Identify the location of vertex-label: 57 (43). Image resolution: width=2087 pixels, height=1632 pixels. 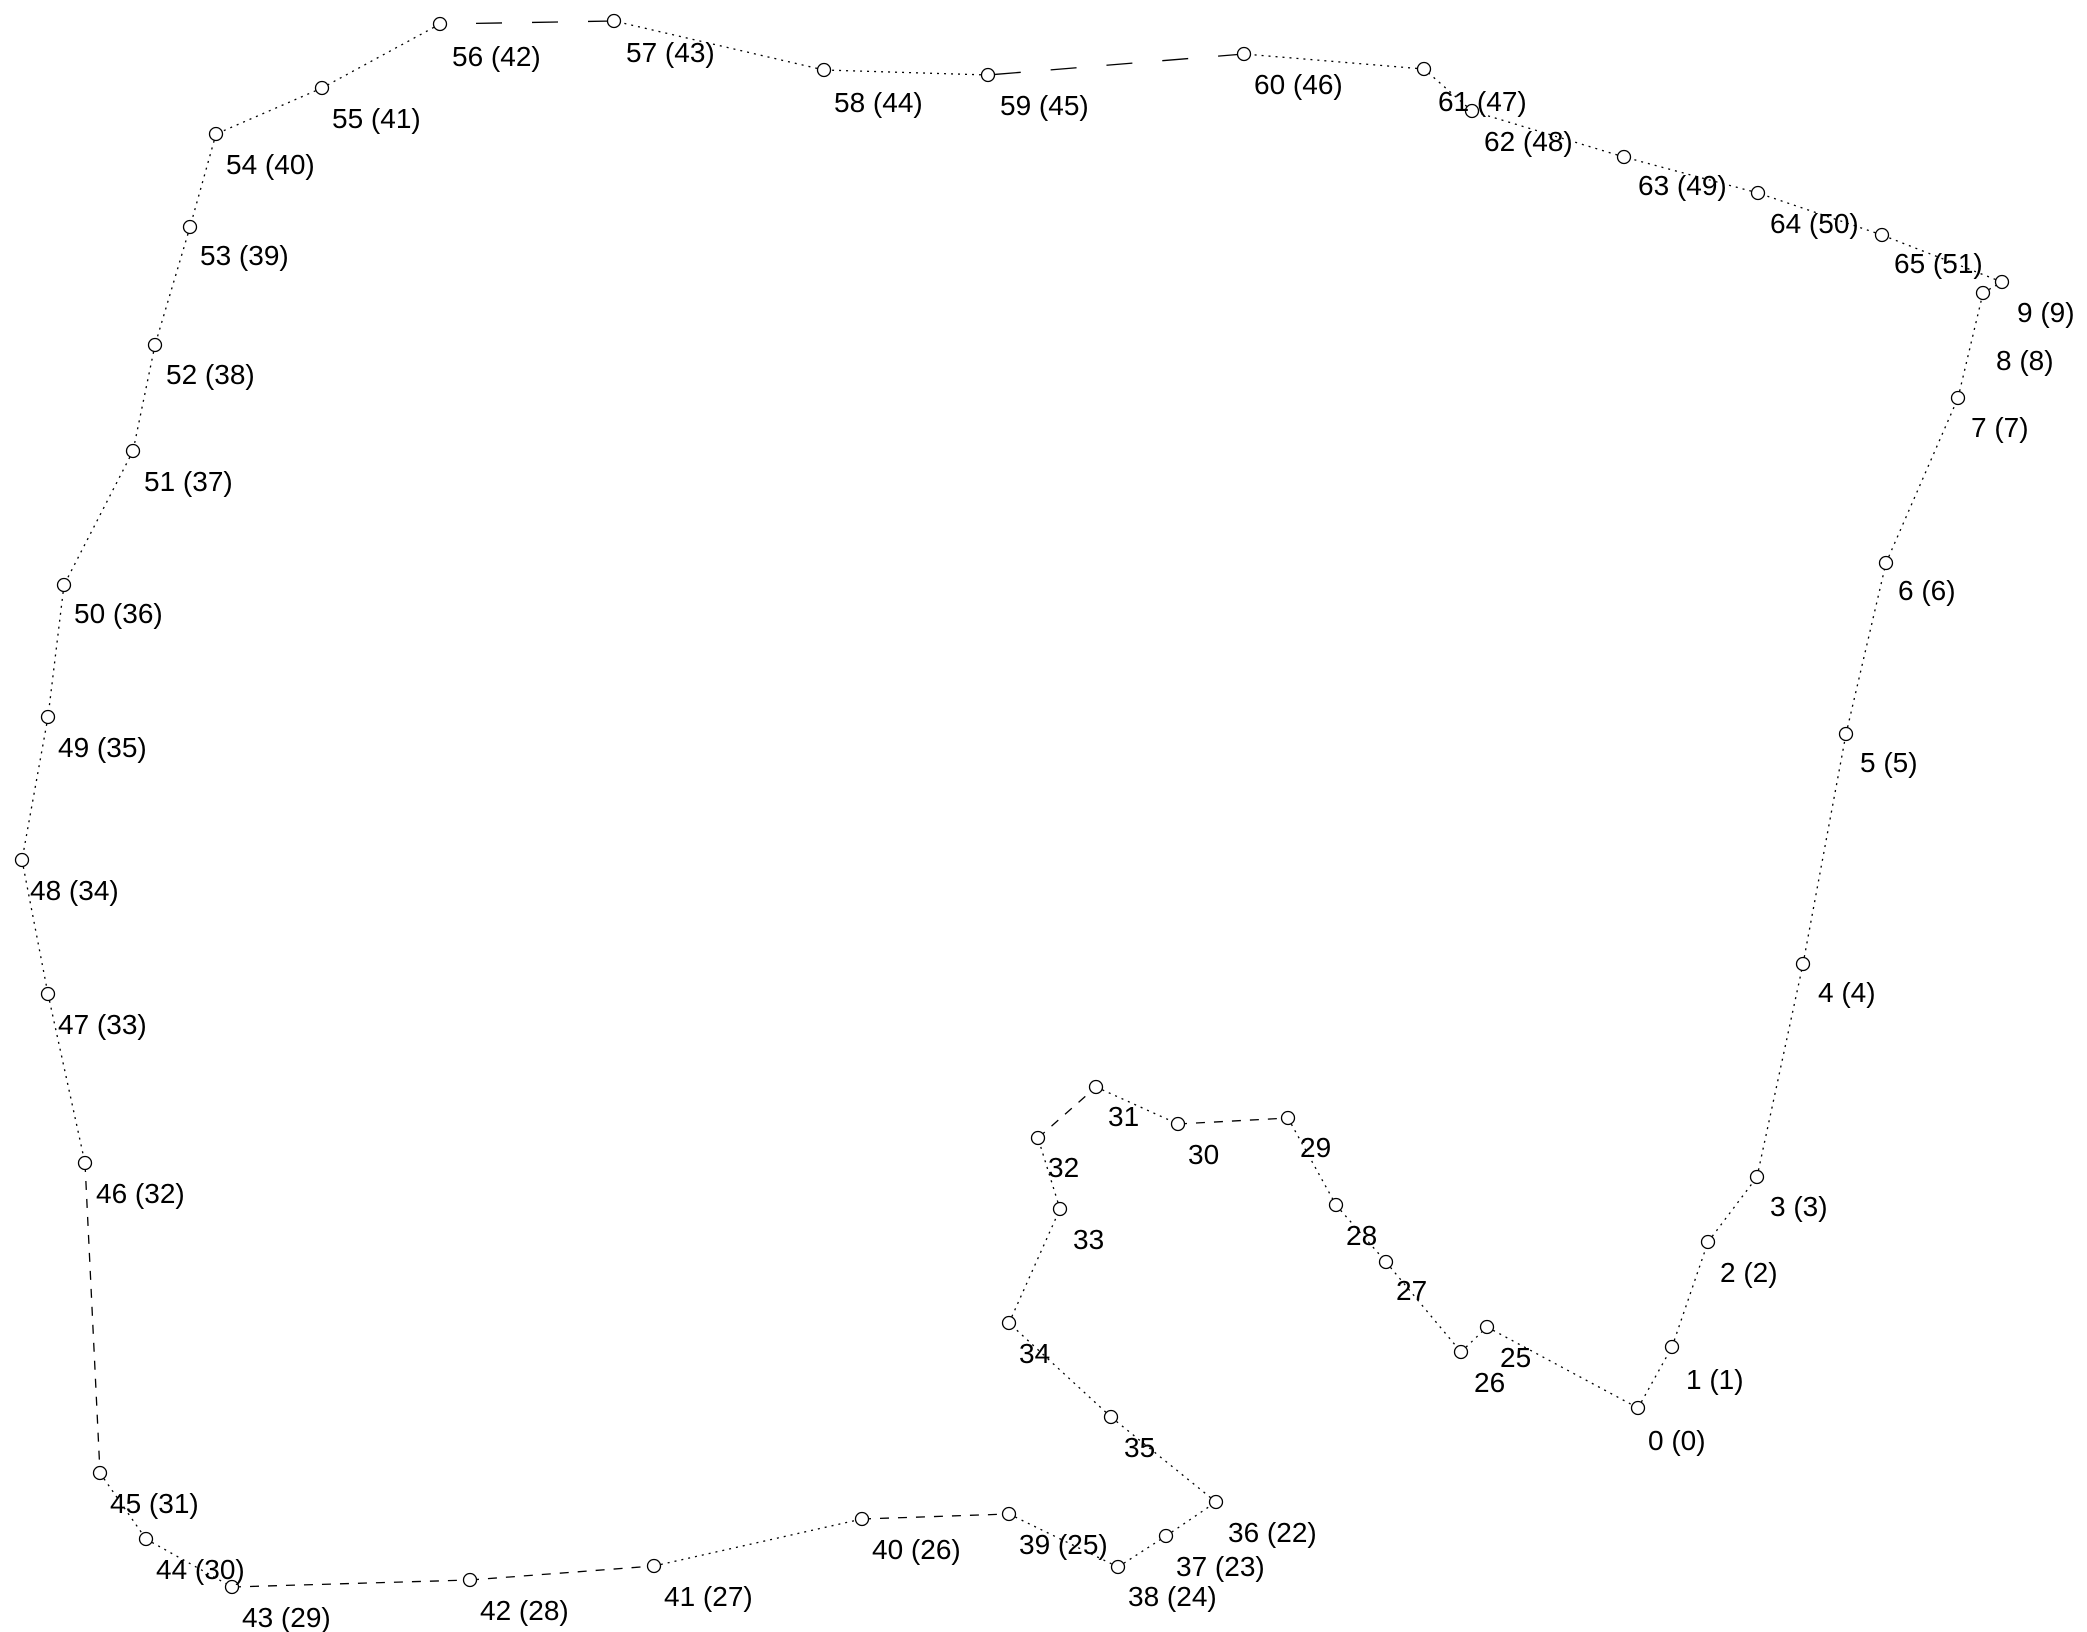
(670, 52).